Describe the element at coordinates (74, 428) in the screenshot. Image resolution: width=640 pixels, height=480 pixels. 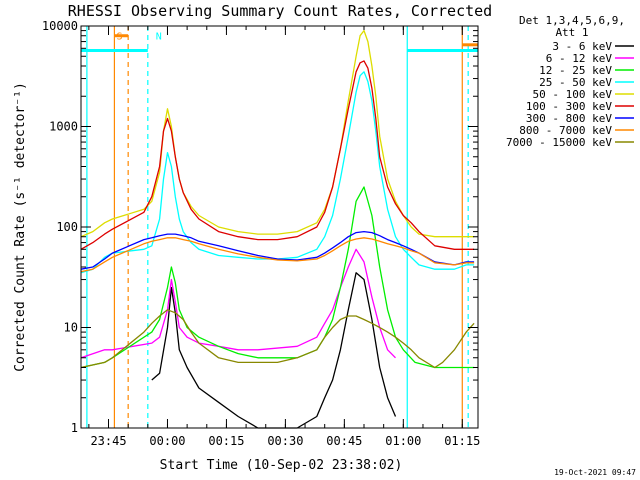
I see `y-tick-label: 1` at that location.